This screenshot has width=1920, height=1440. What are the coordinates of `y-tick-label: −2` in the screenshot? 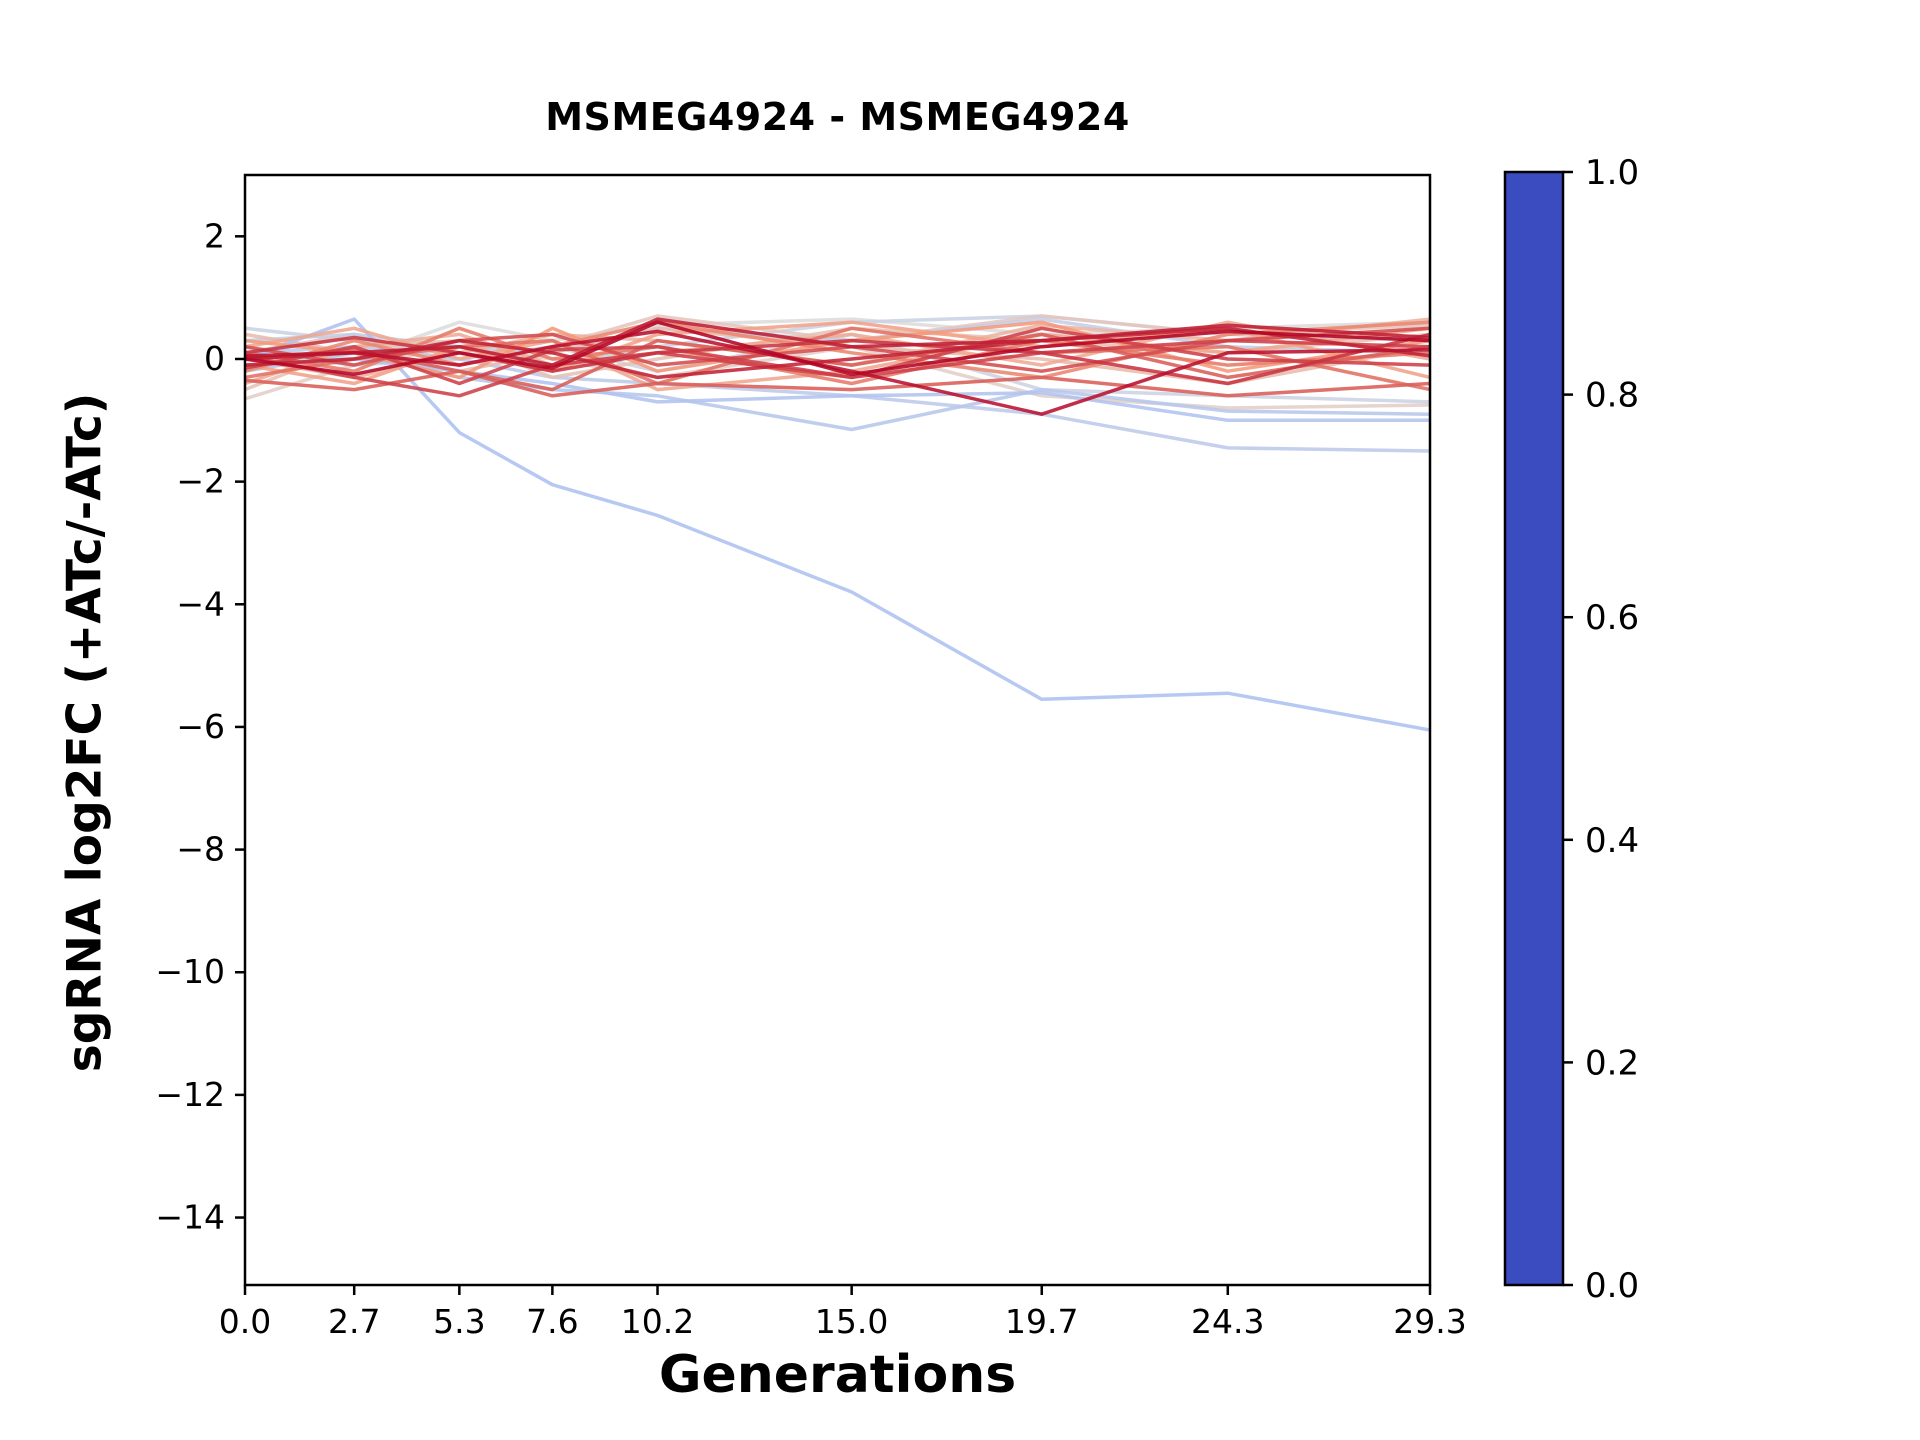 It's located at (200, 481).